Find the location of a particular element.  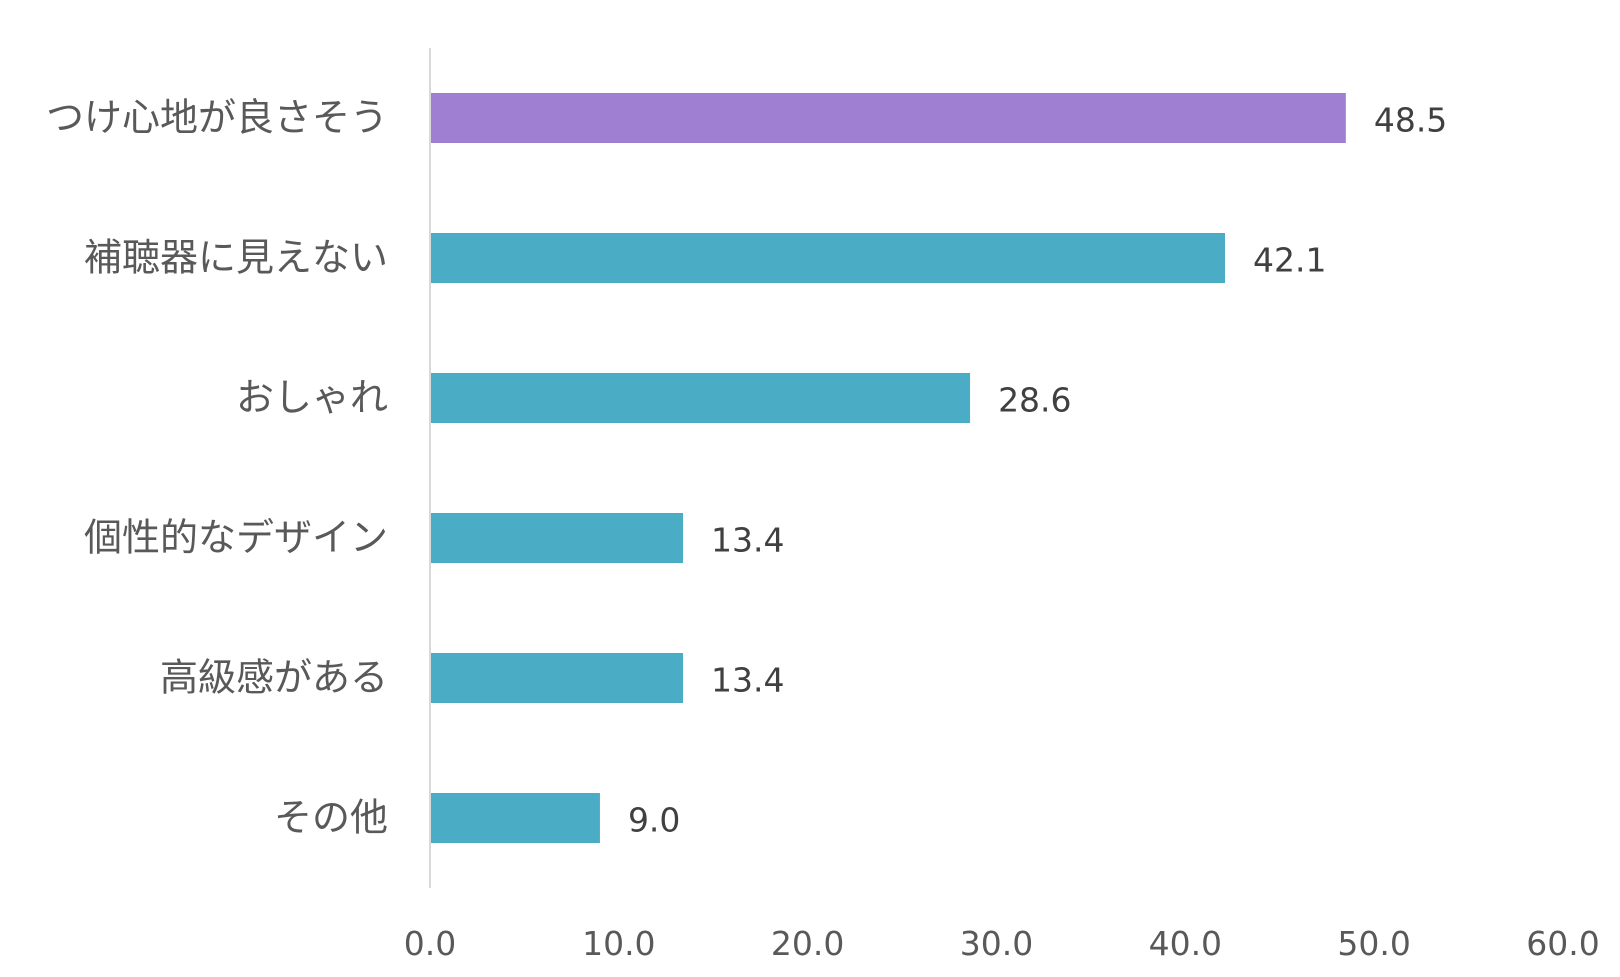

value-label-4: 13.4 is located at coordinates (747, 540).